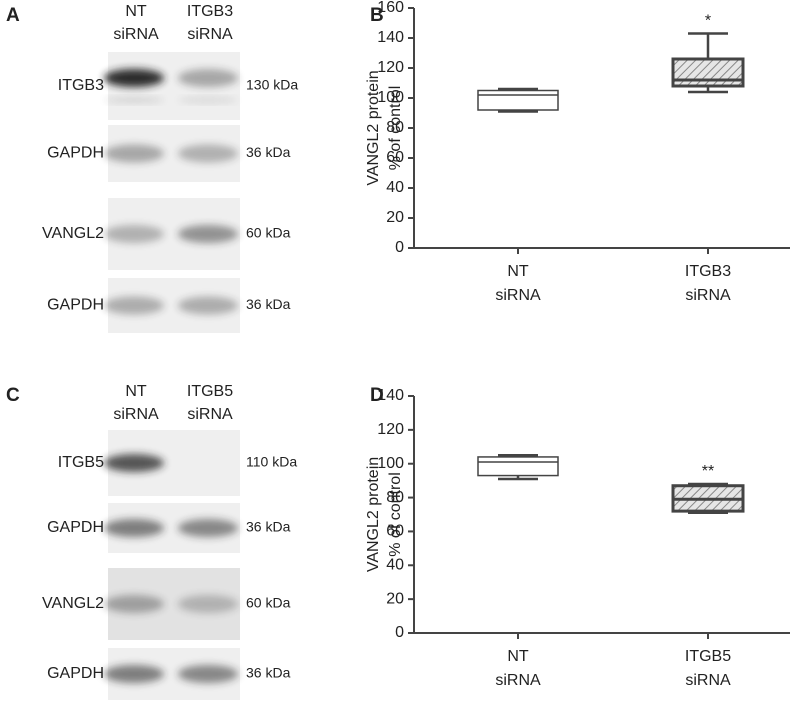 Image resolution: width=800 pixels, height=706 pixels. I want to click on protein-label: ITGB5, so click(81, 462).